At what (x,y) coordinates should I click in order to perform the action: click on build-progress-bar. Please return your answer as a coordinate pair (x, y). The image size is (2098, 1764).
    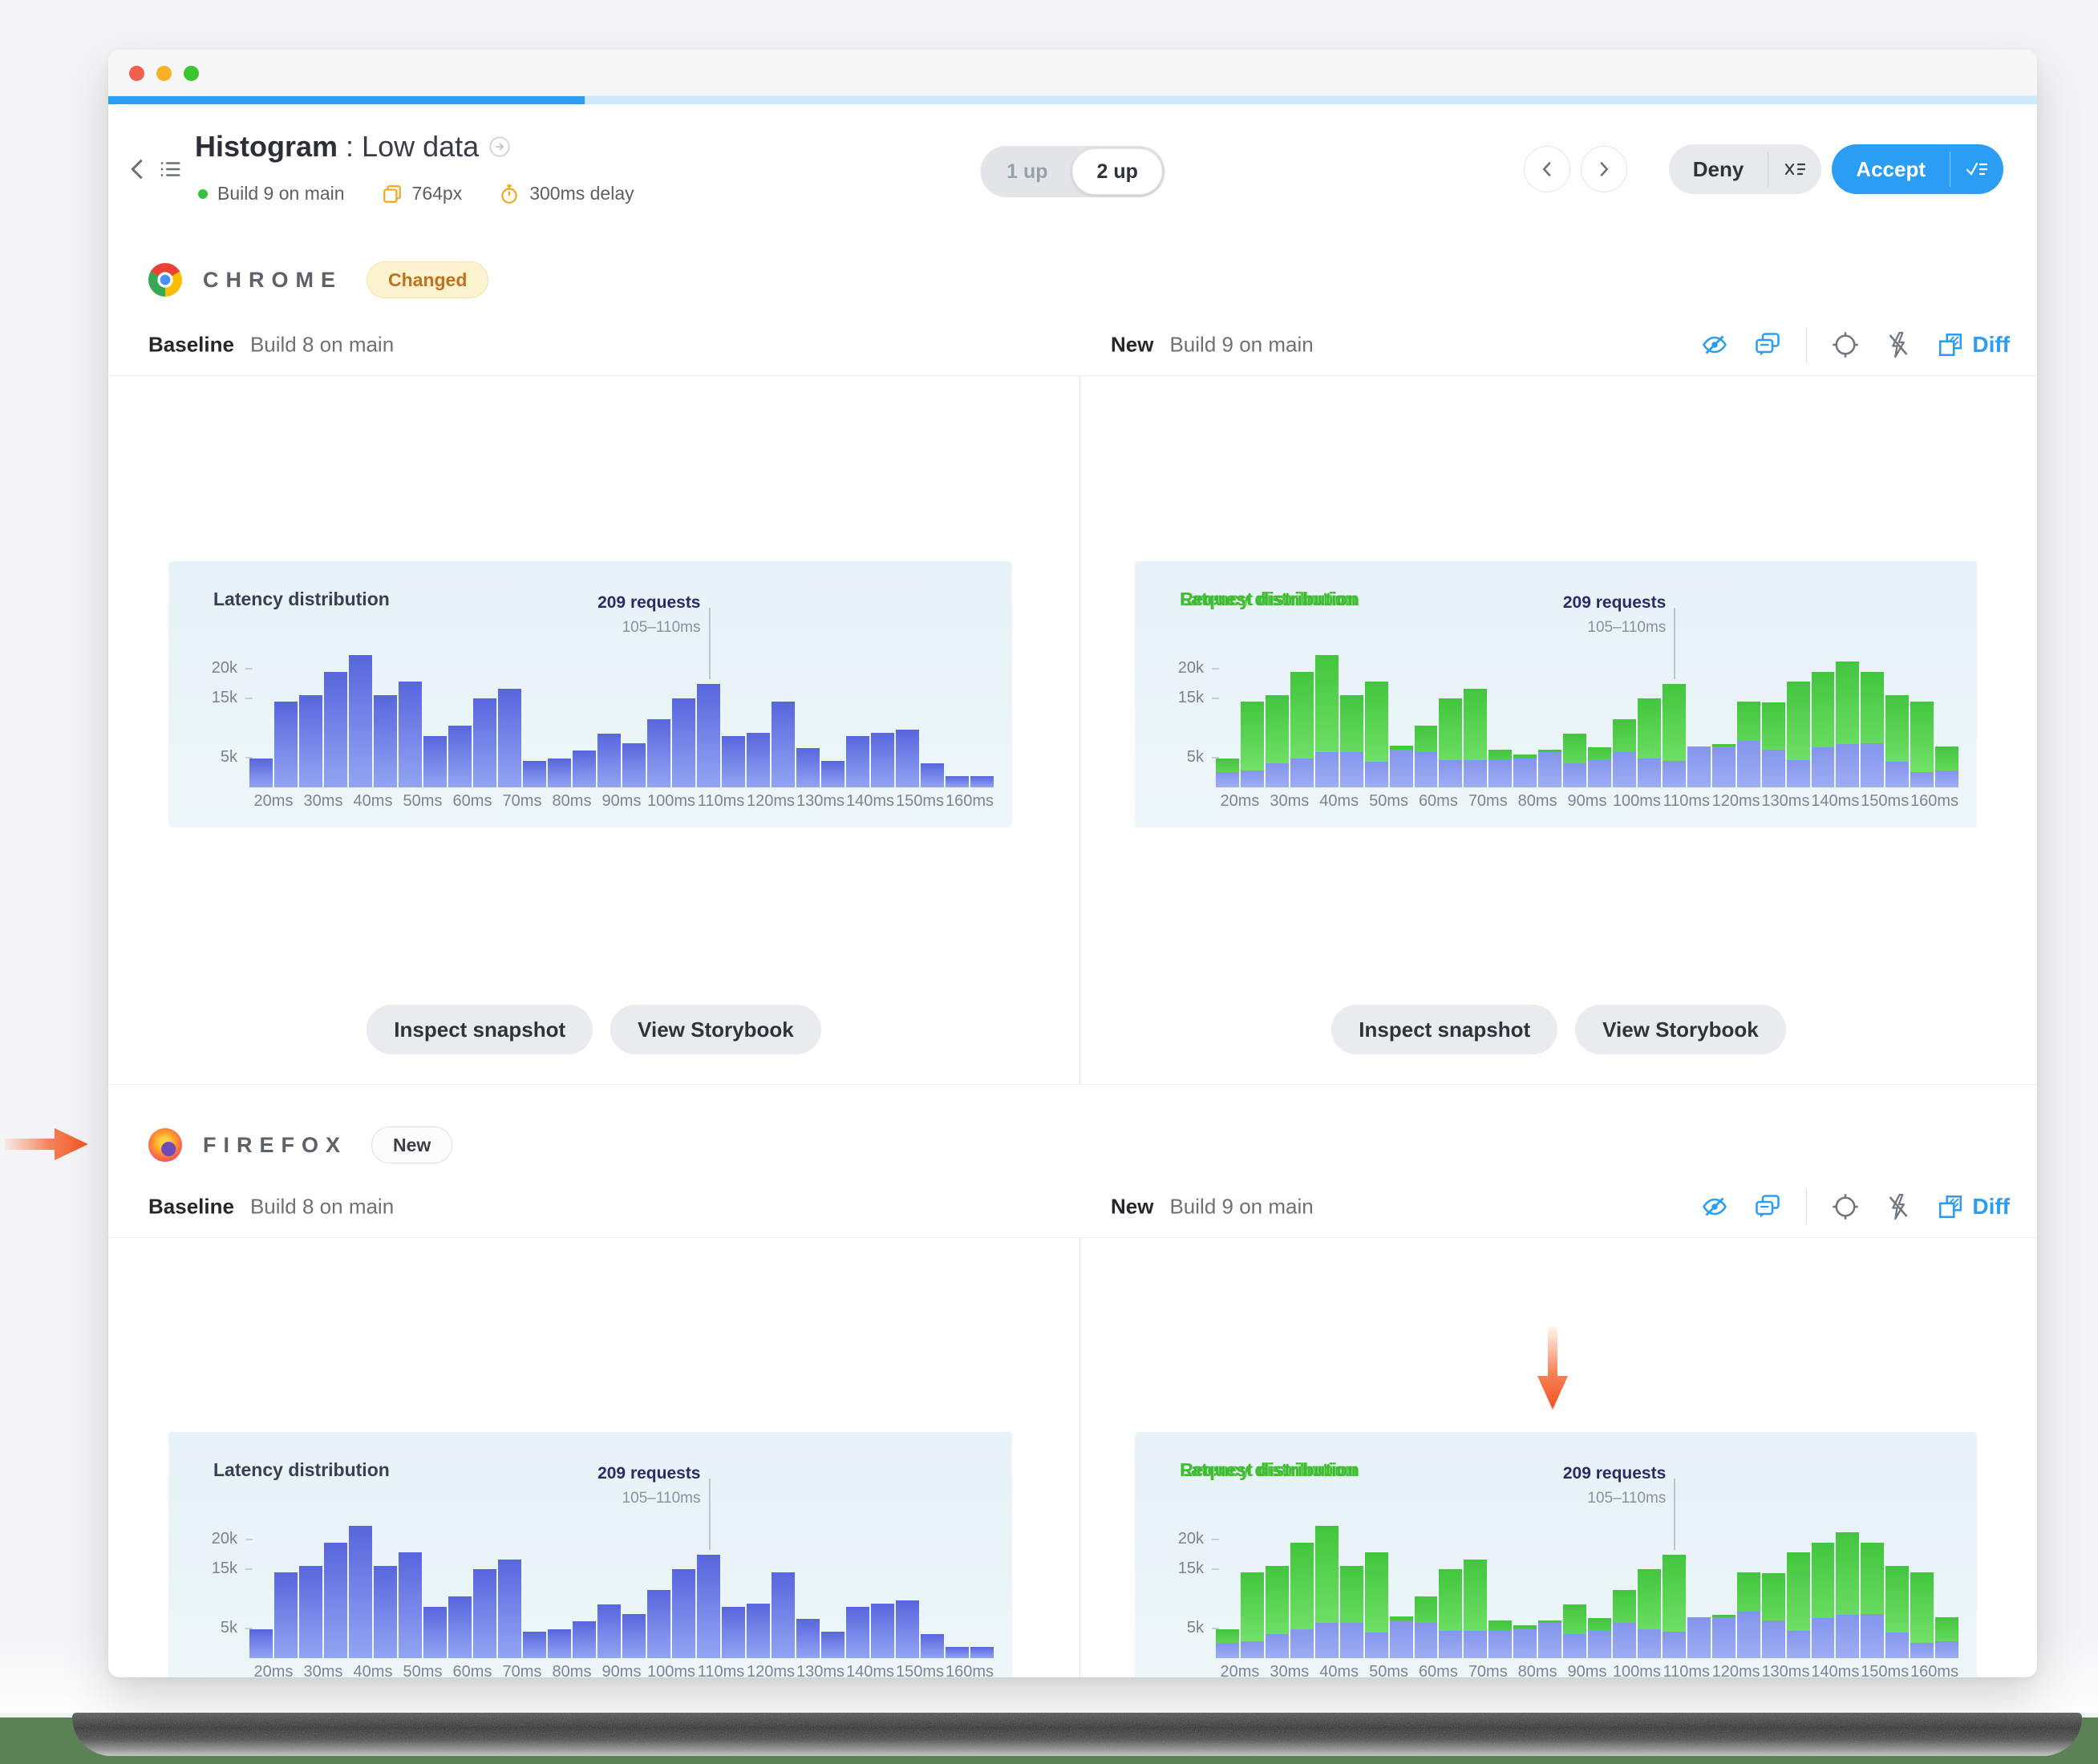
    Looking at the image, I should click on (1072, 100).